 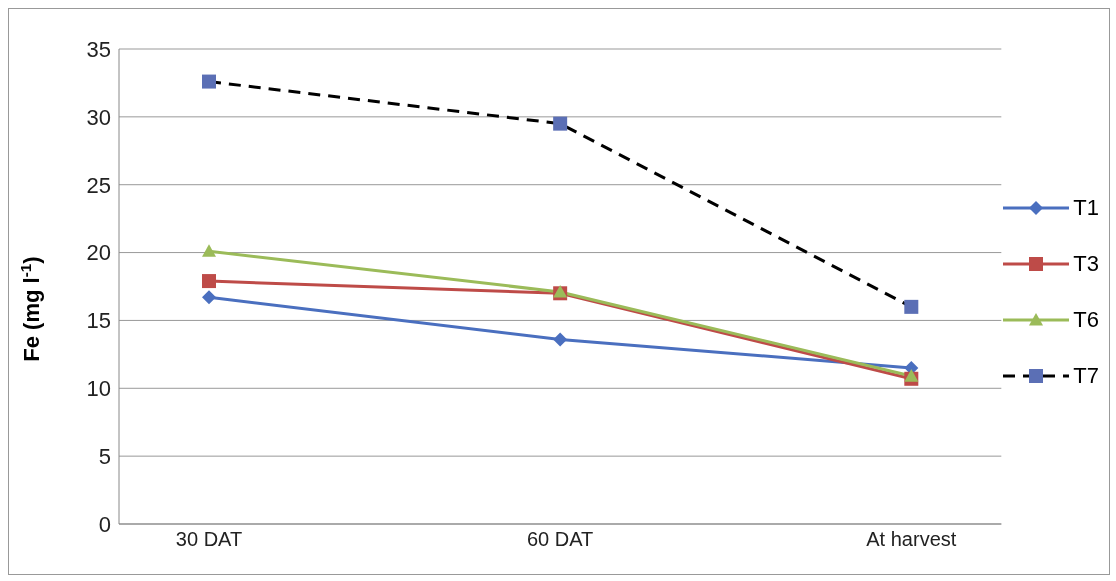 What do you see at coordinates (1086, 263) in the screenshot?
I see `legend-label: T3` at bounding box center [1086, 263].